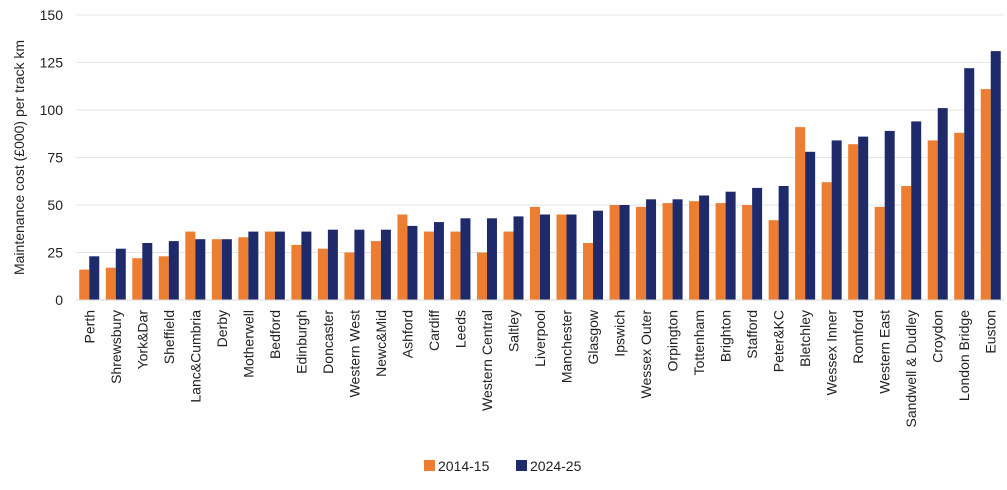 This screenshot has height=490, width=1007. Describe the element at coordinates (460, 329) in the screenshot. I see `x-tick-label: Leeds` at that location.